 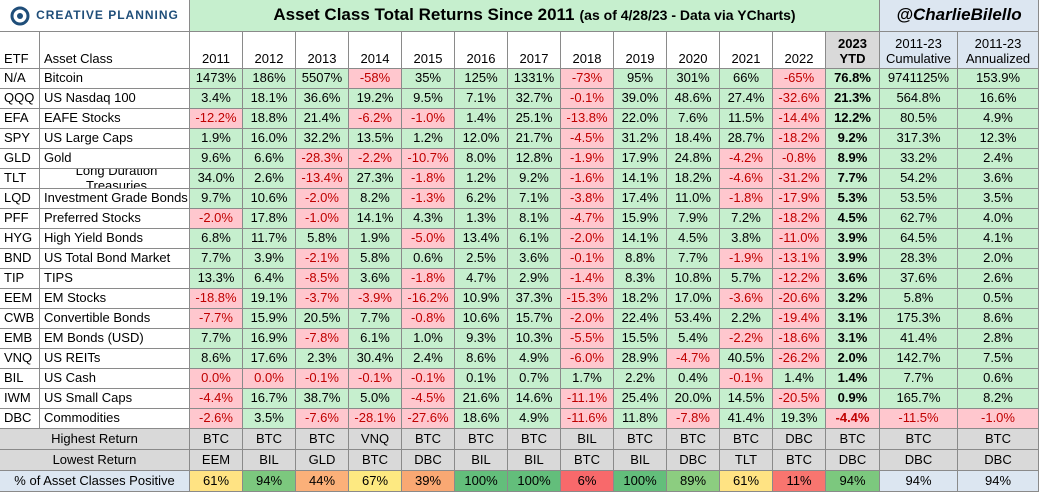 I want to click on return-cell: -19.4%, so click(x=799, y=319).